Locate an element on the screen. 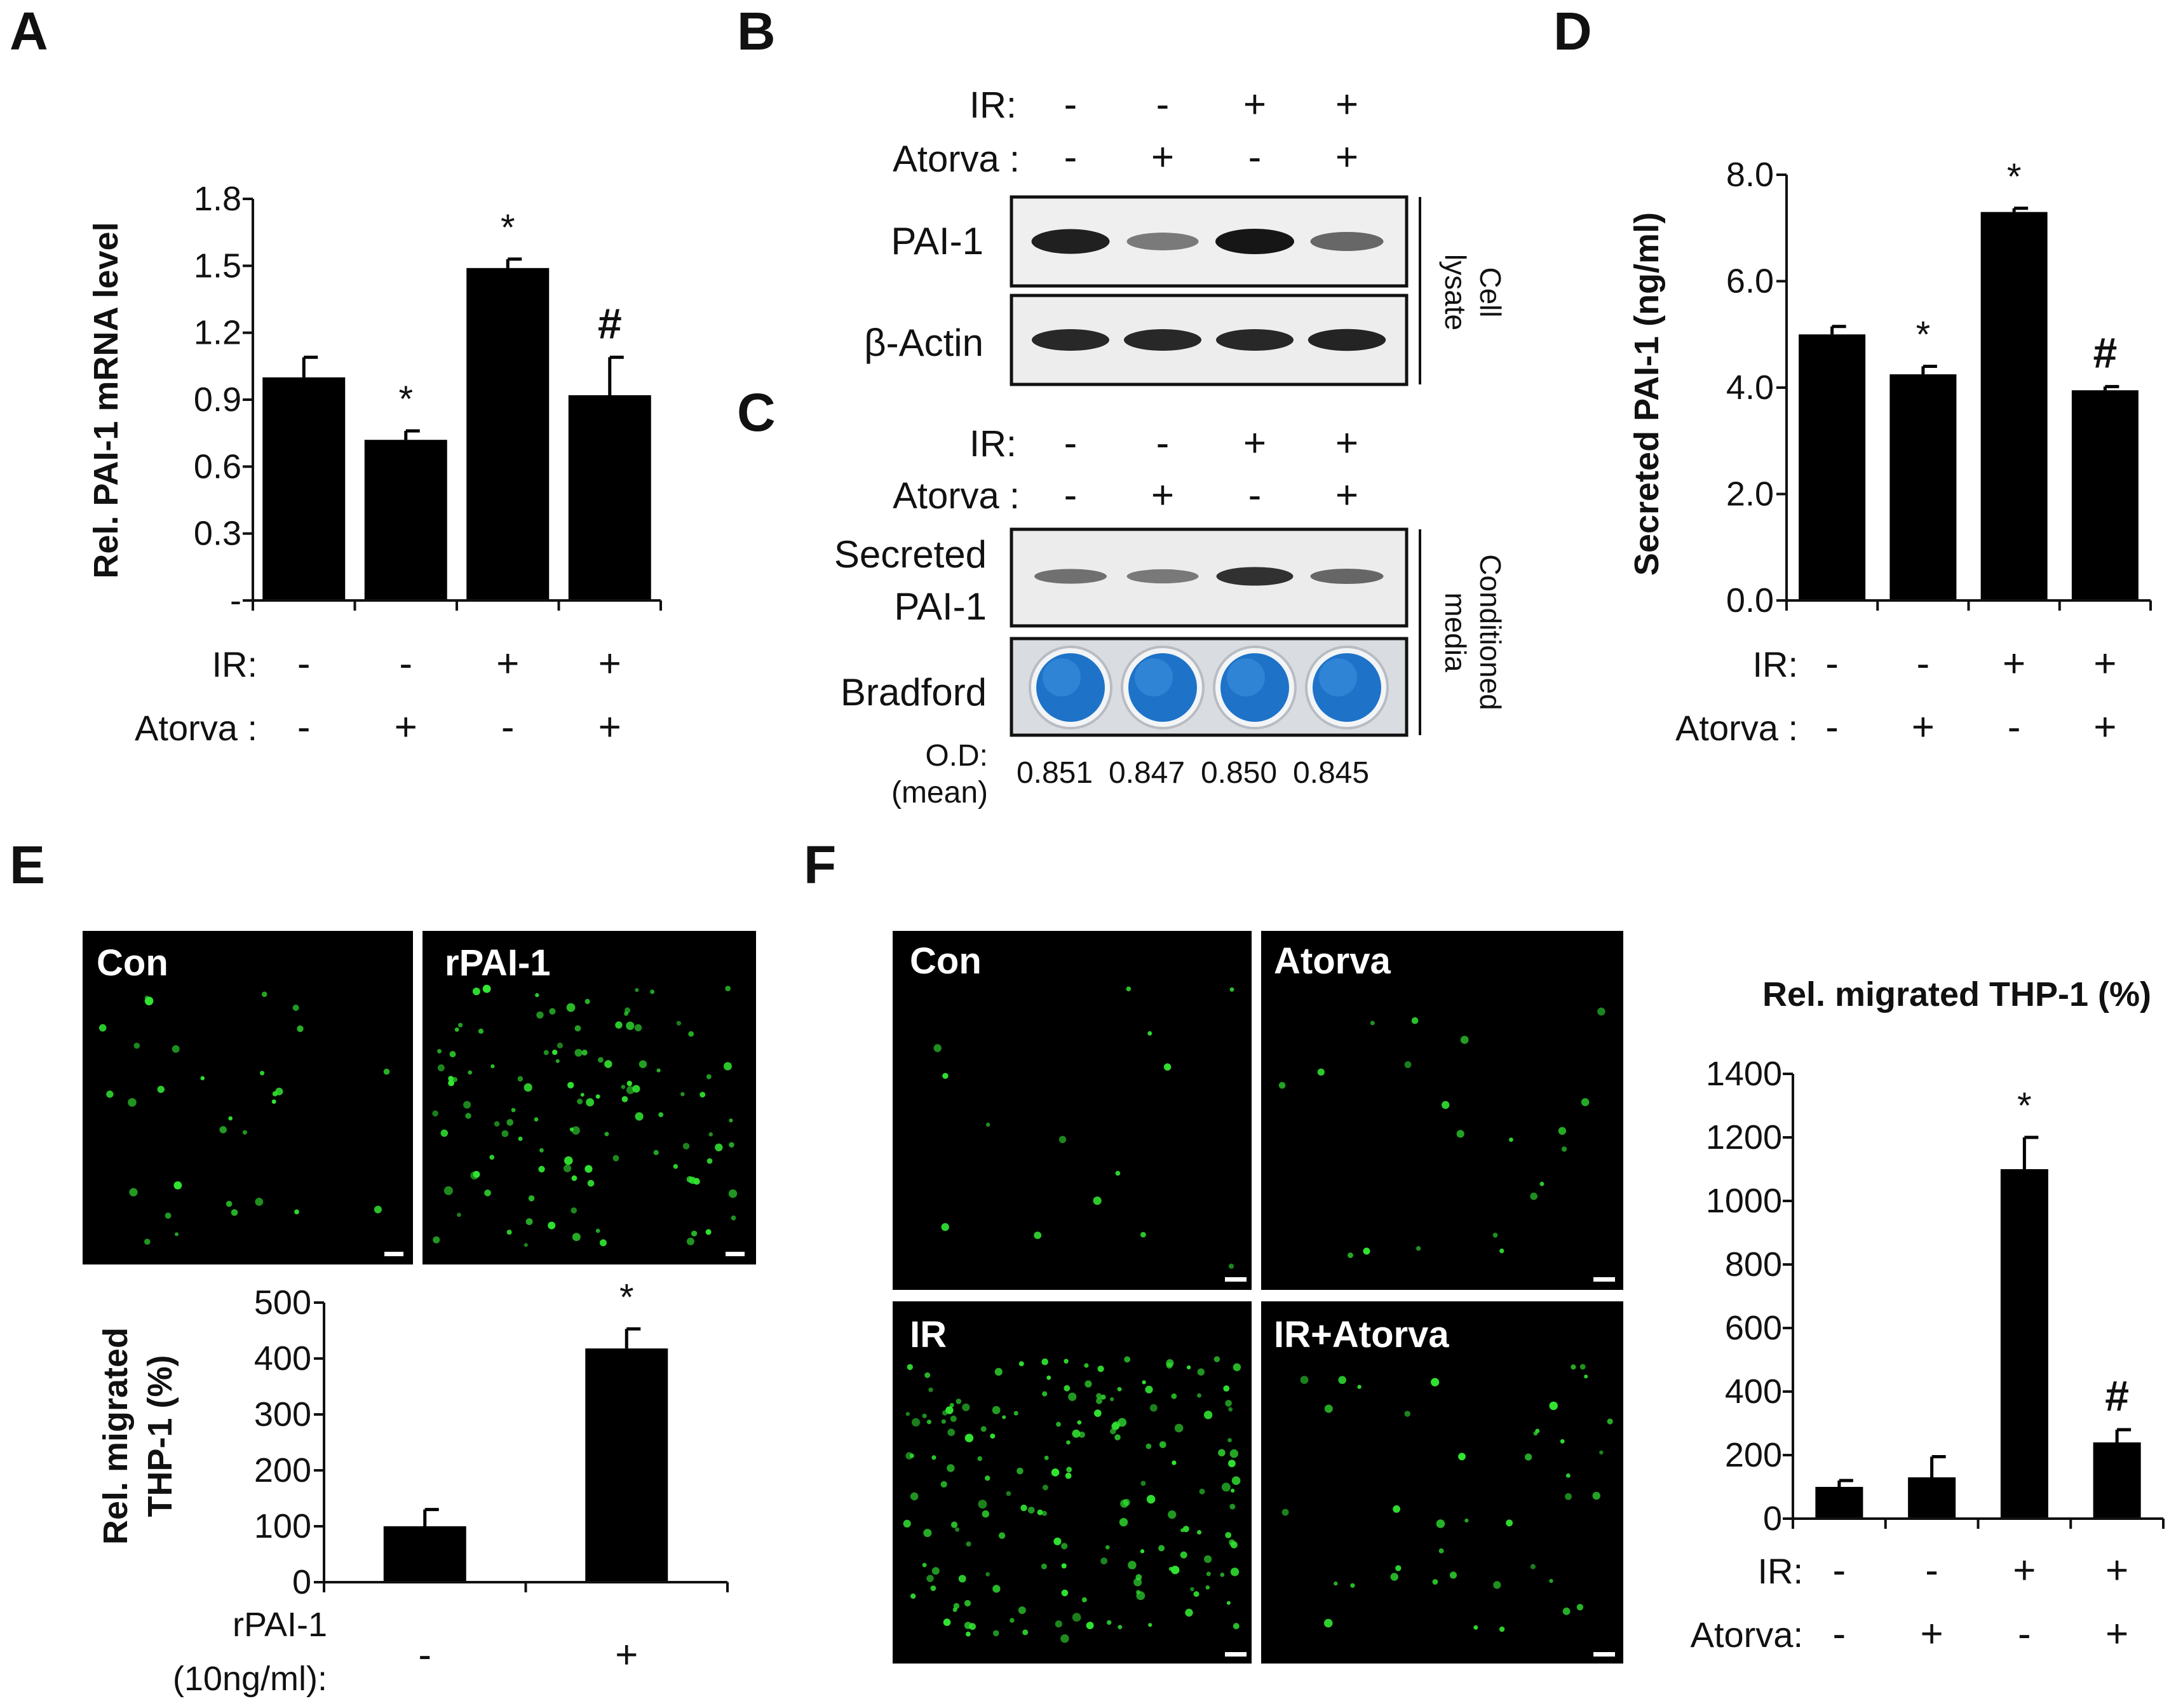 The width and height of the screenshot is (2183, 1708). blot-c-secreted-band is located at coordinates (1162, 576).